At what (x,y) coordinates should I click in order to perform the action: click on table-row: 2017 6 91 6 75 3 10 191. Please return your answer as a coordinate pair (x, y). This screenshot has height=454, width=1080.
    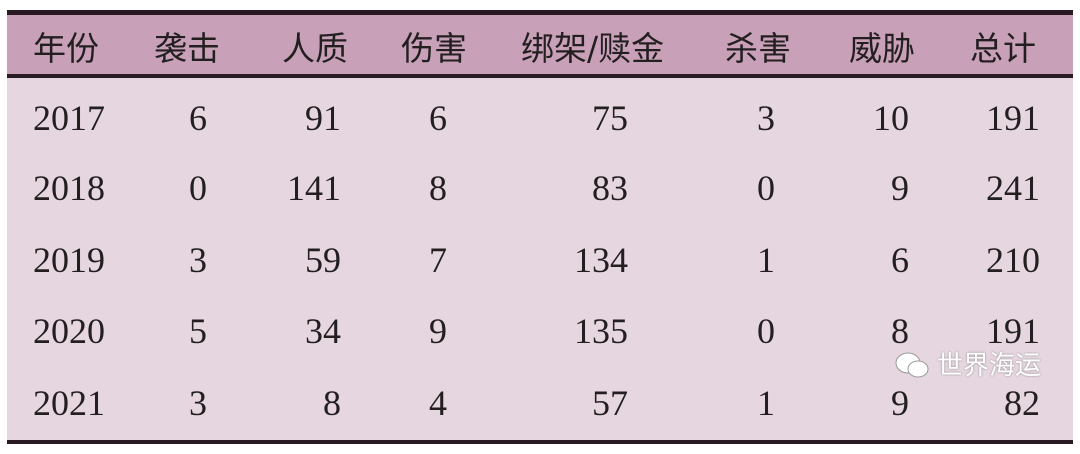
    Looking at the image, I should click on (540, 118).